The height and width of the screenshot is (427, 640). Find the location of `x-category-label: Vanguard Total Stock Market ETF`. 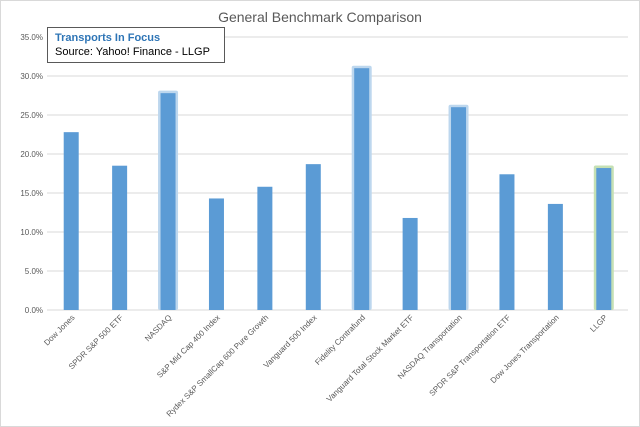

x-category-label: Vanguard Total Stock Market ETF is located at coordinates (370, 358).